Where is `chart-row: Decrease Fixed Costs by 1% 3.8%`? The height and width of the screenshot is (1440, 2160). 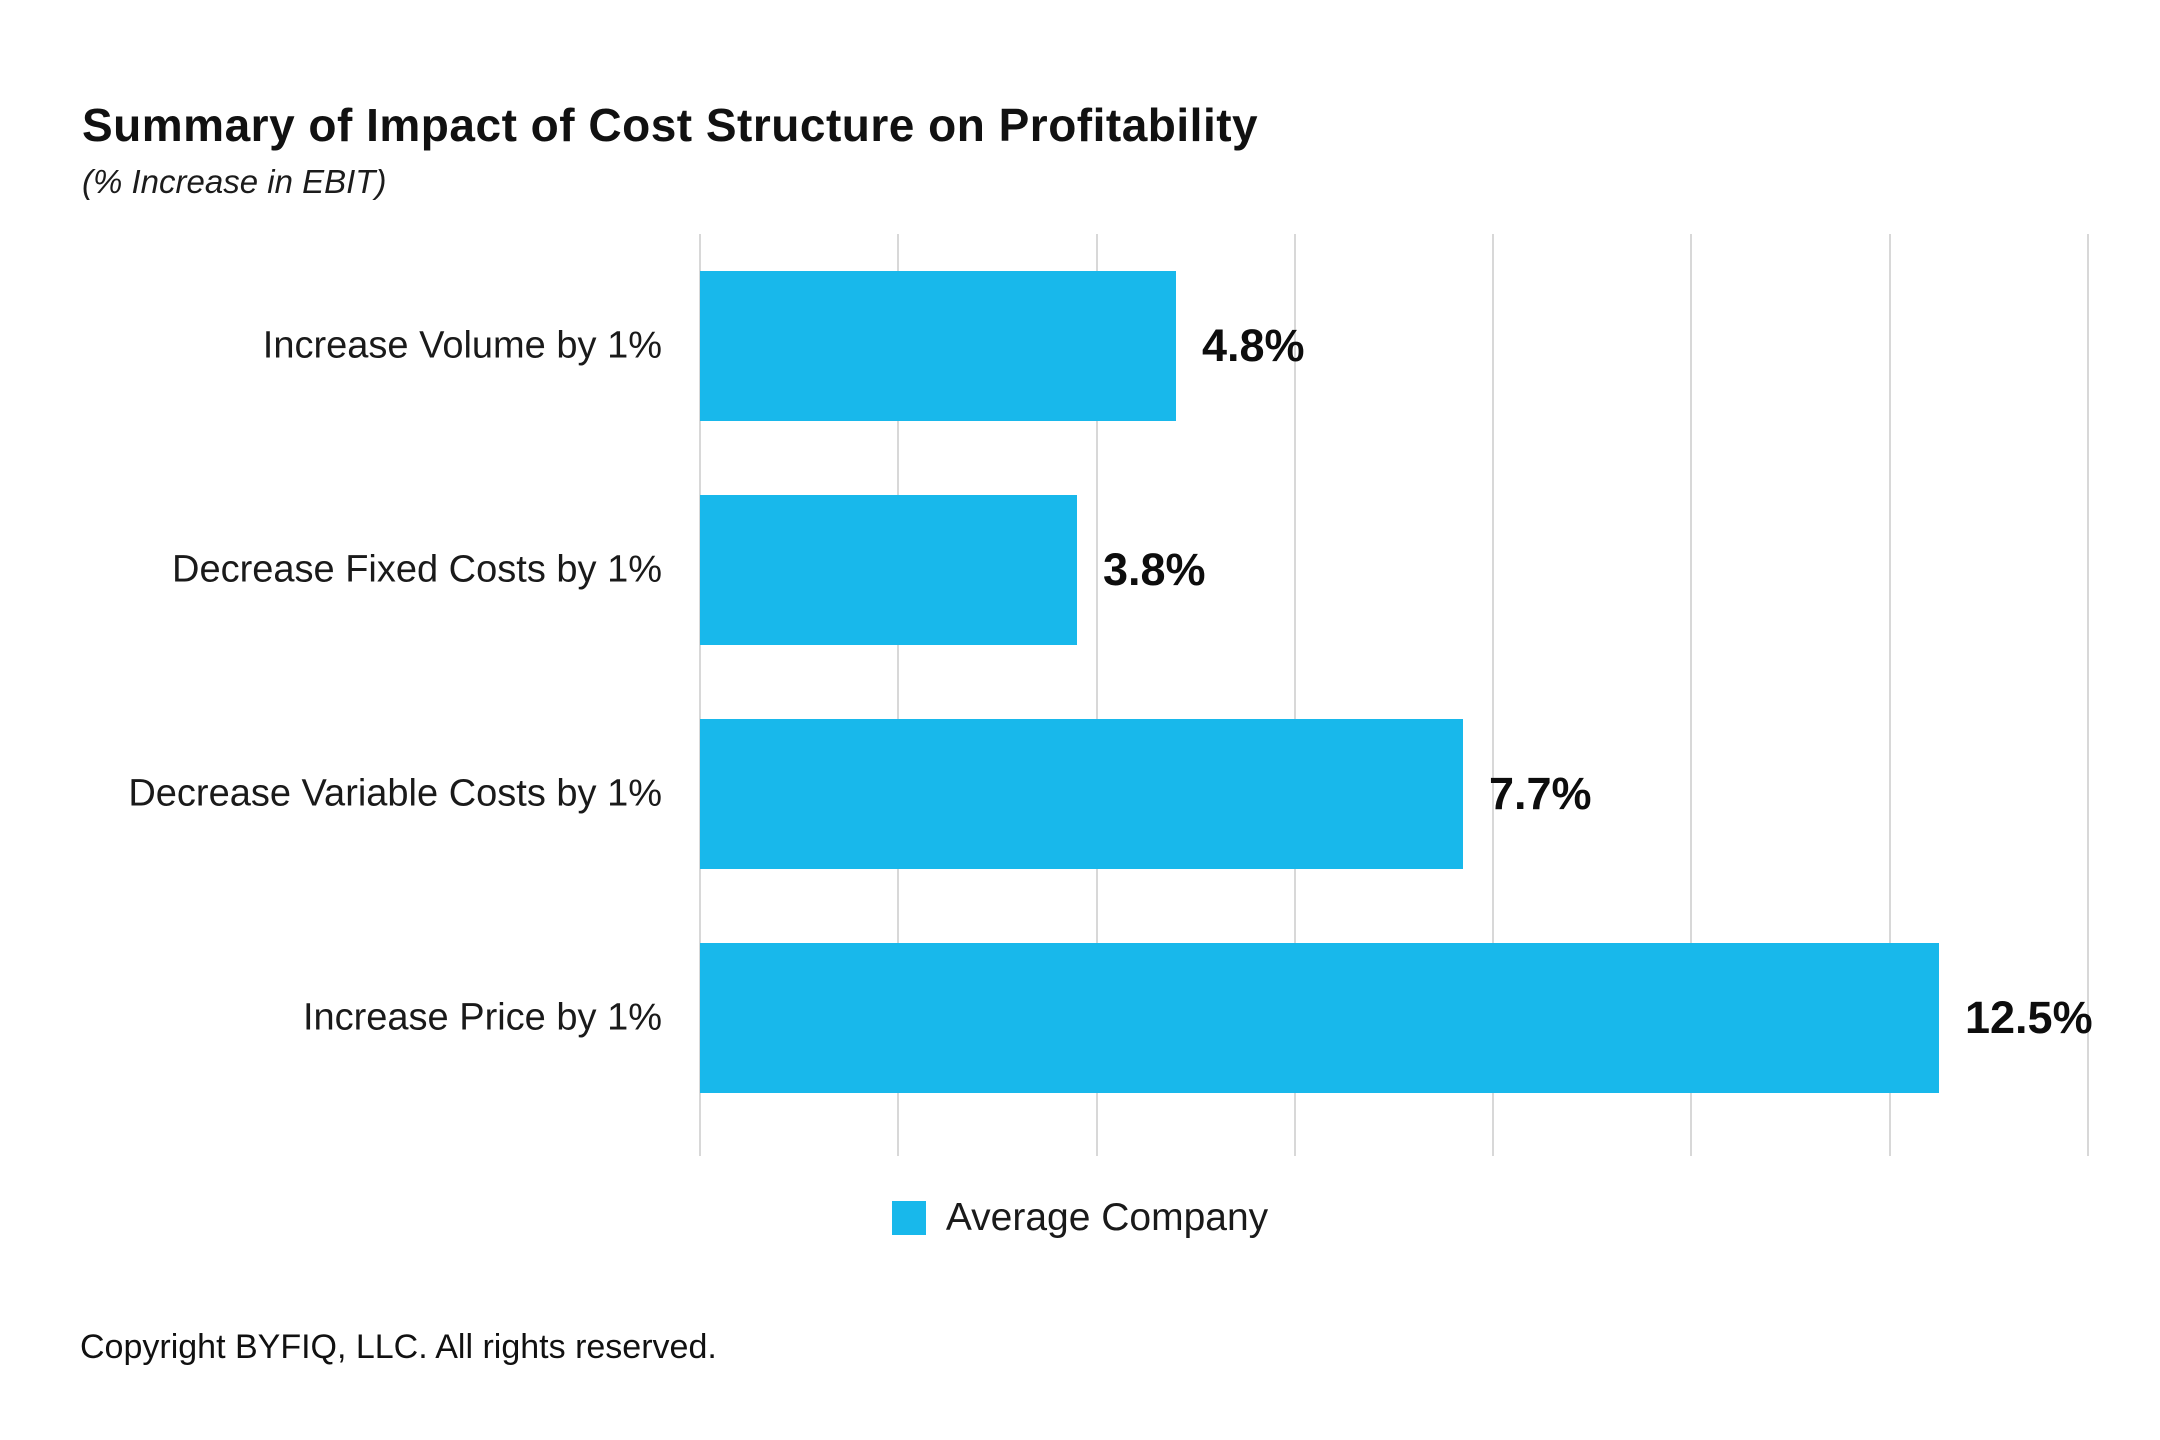 chart-row: Decrease Fixed Costs by 1% 3.8% is located at coordinates (1130, 570).